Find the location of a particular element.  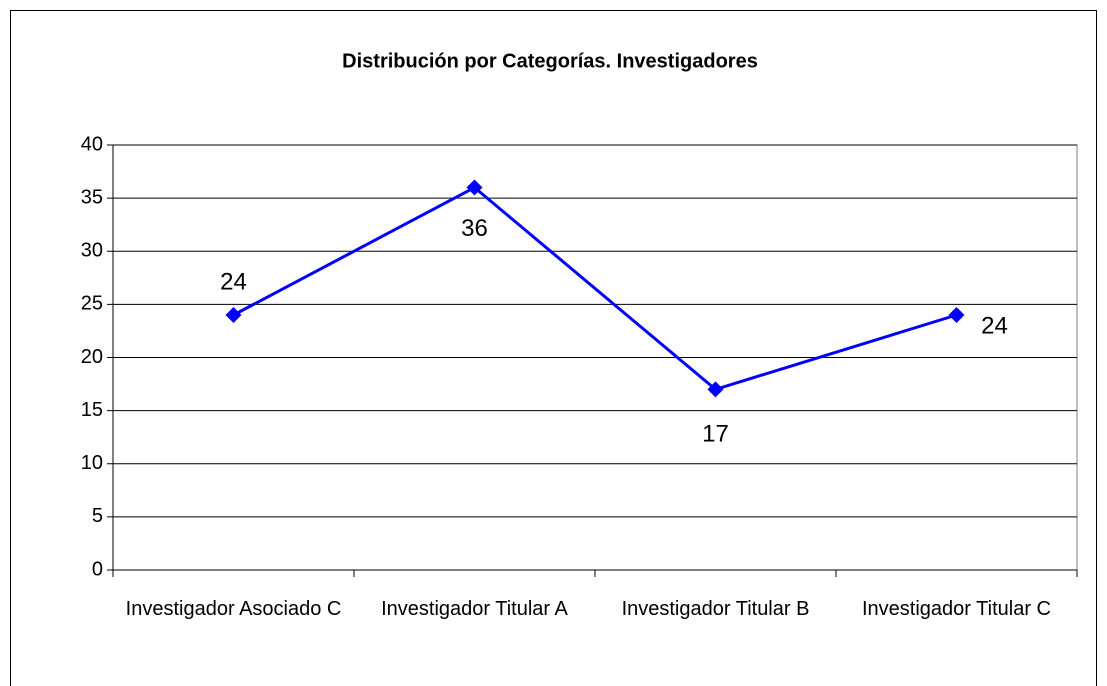

y-tick-label: 25 is located at coordinates (92, 304).